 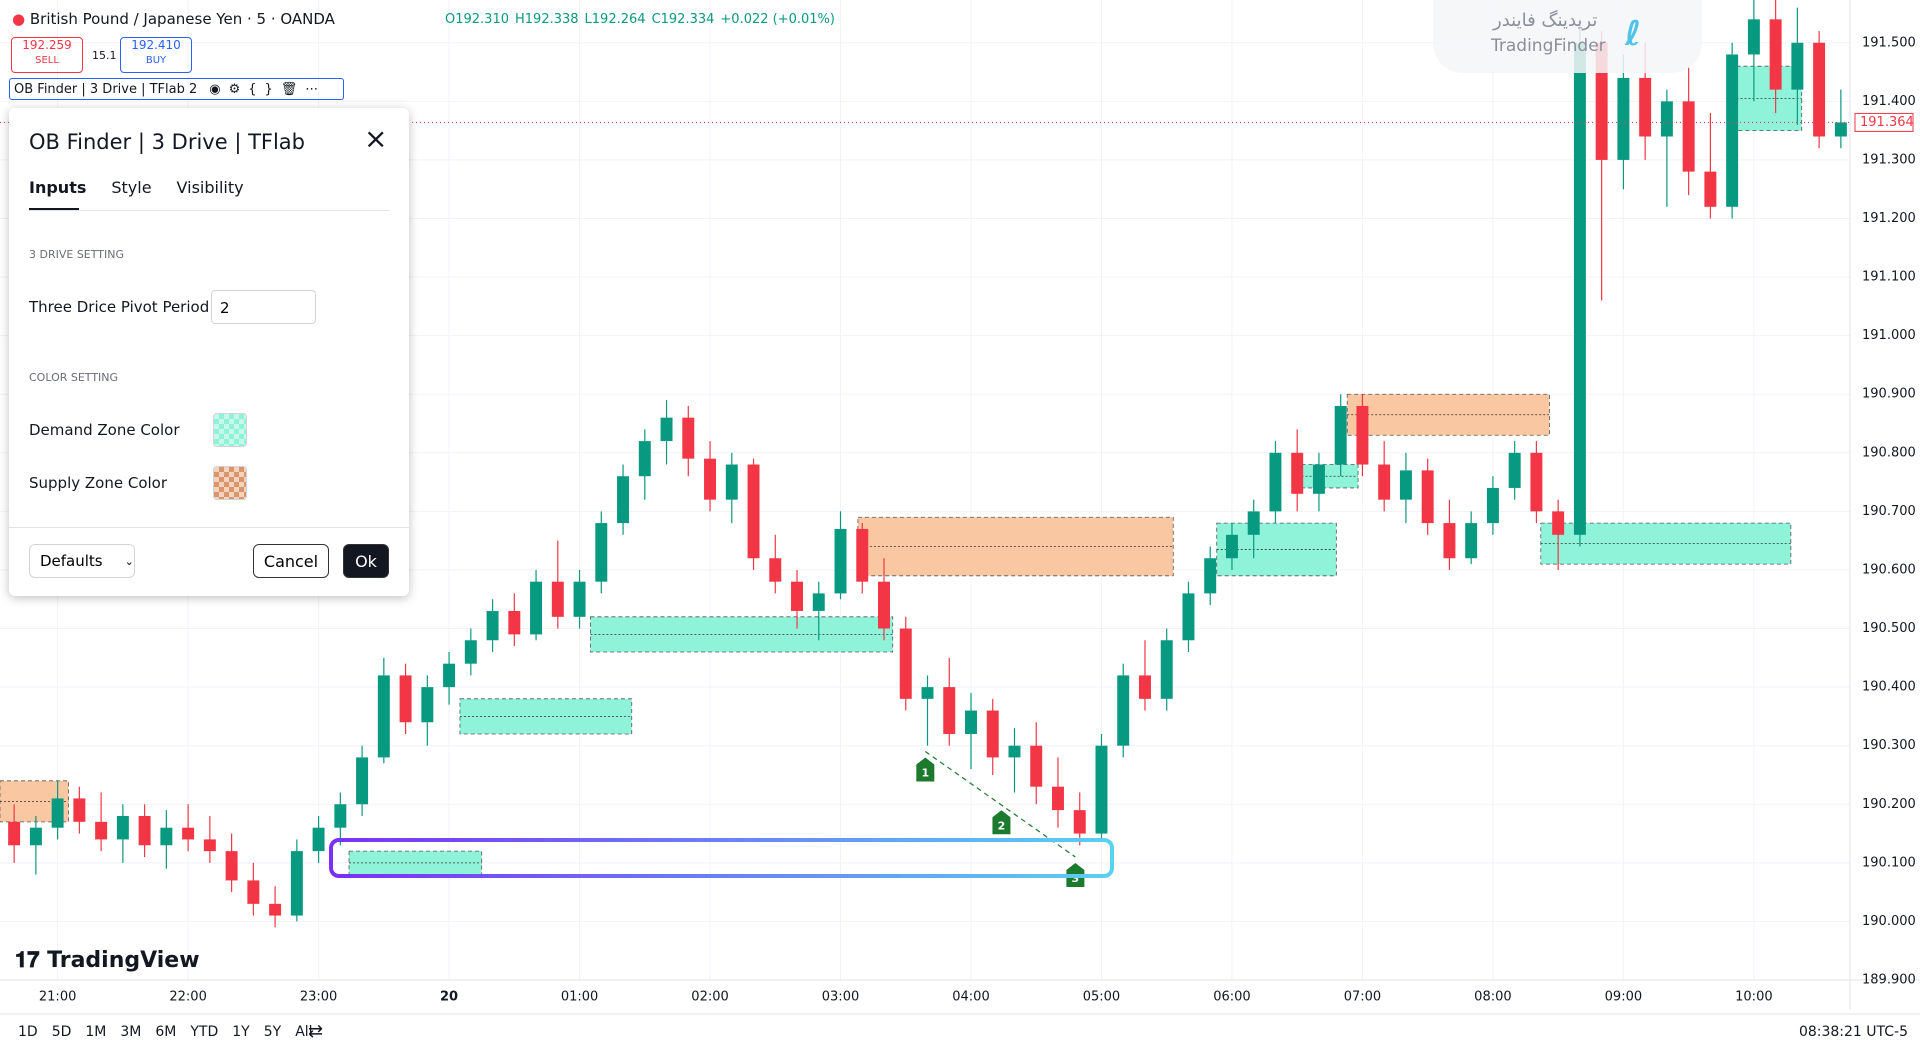 I want to click on range-button: 1D, so click(x=28, y=1032).